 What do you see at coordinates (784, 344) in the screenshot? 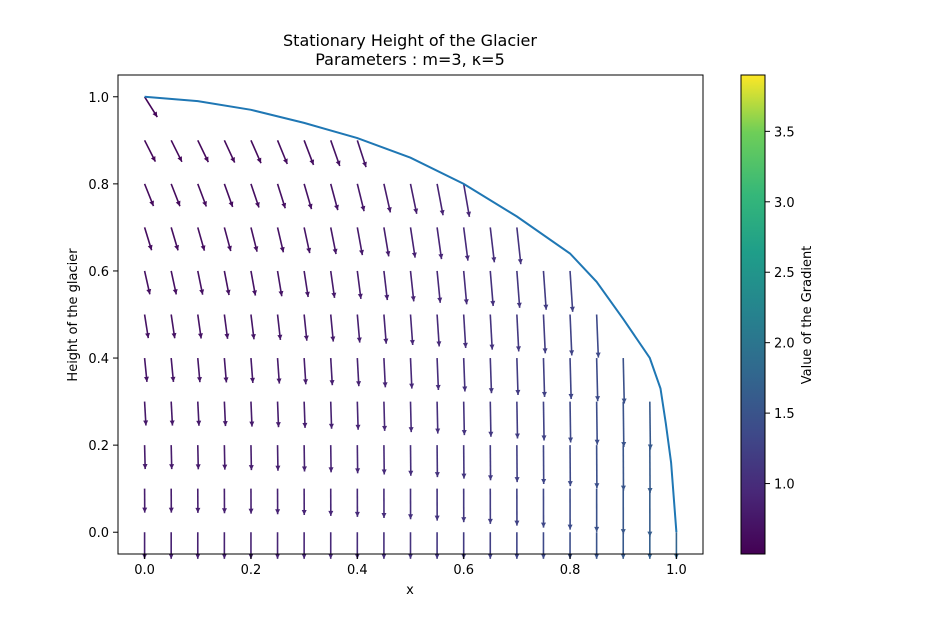
I see `colorbar-tick-label: 2.0` at bounding box center [784, 344].